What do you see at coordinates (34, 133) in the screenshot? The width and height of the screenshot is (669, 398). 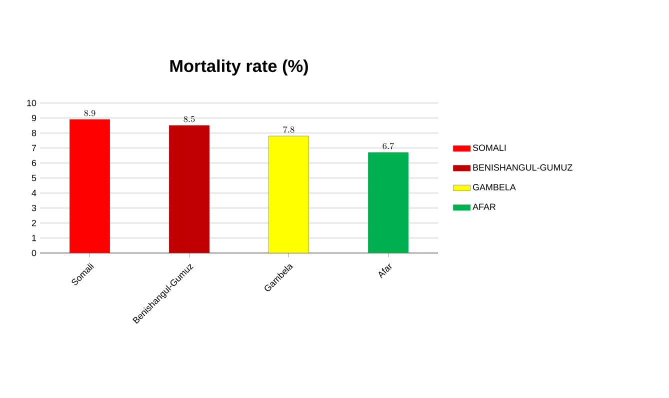 I see `y-tick-label: 8` at bounding box center [34, 133].